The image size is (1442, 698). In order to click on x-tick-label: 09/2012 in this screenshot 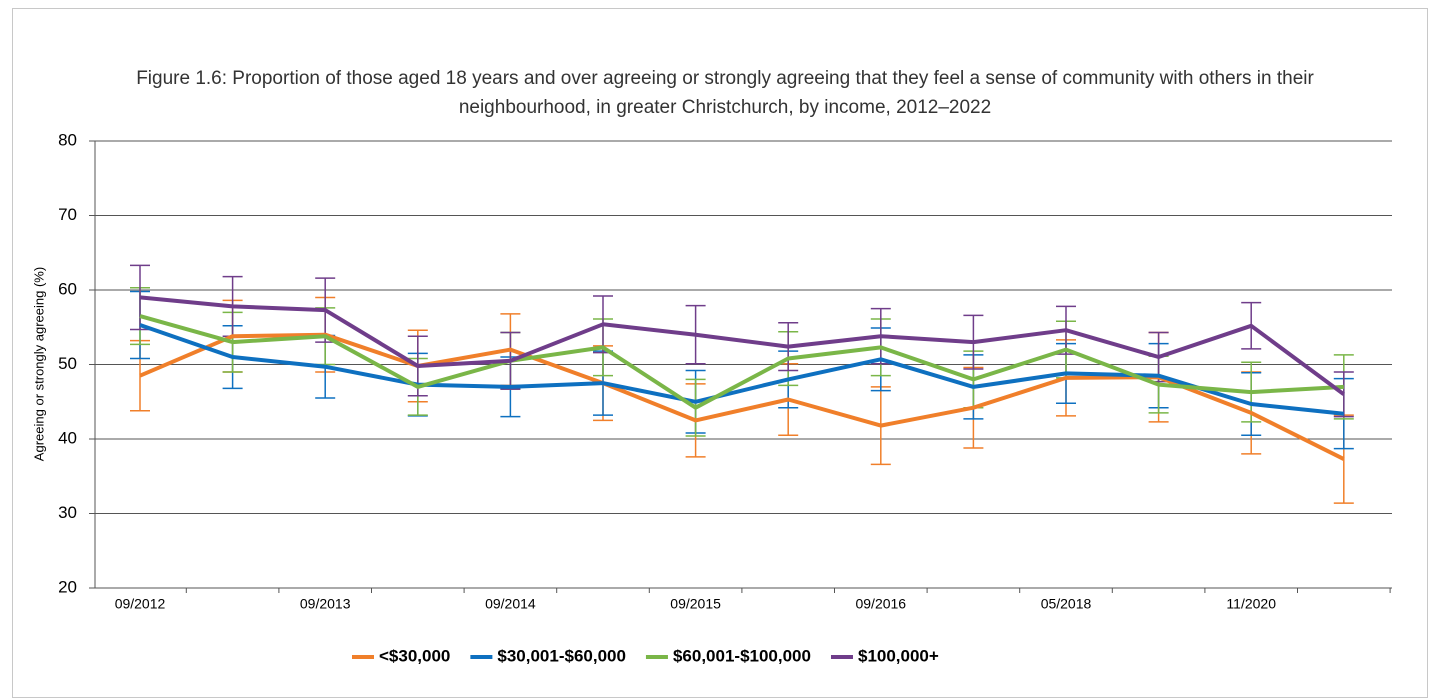, I will do `click(140, 604)`.